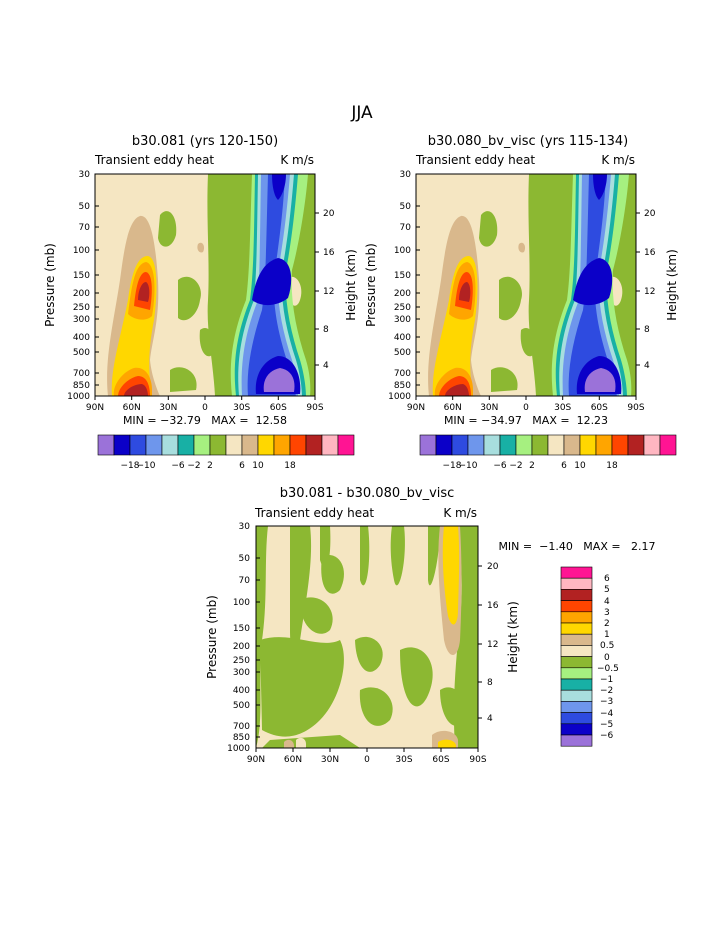 This screenshot has height=935, width=723. Describe the element at coordinates (649, 292) in the screenshot. I see `y2-tick-label: 12` at that location.